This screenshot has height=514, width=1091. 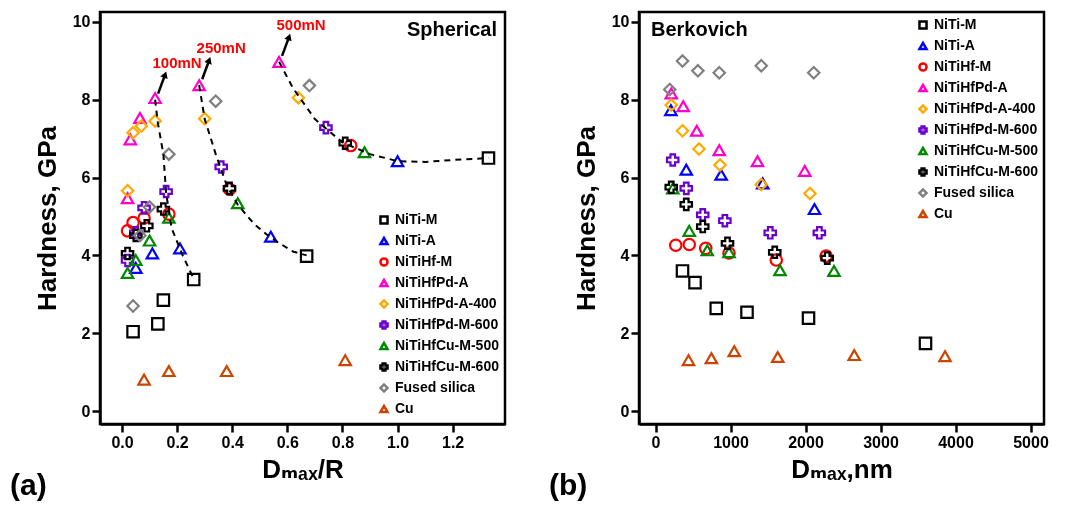 What do you see at coordinates (699, 29) in the screenshot?
I see `chart-title: Berkovich` at bounding box center [699, 29].